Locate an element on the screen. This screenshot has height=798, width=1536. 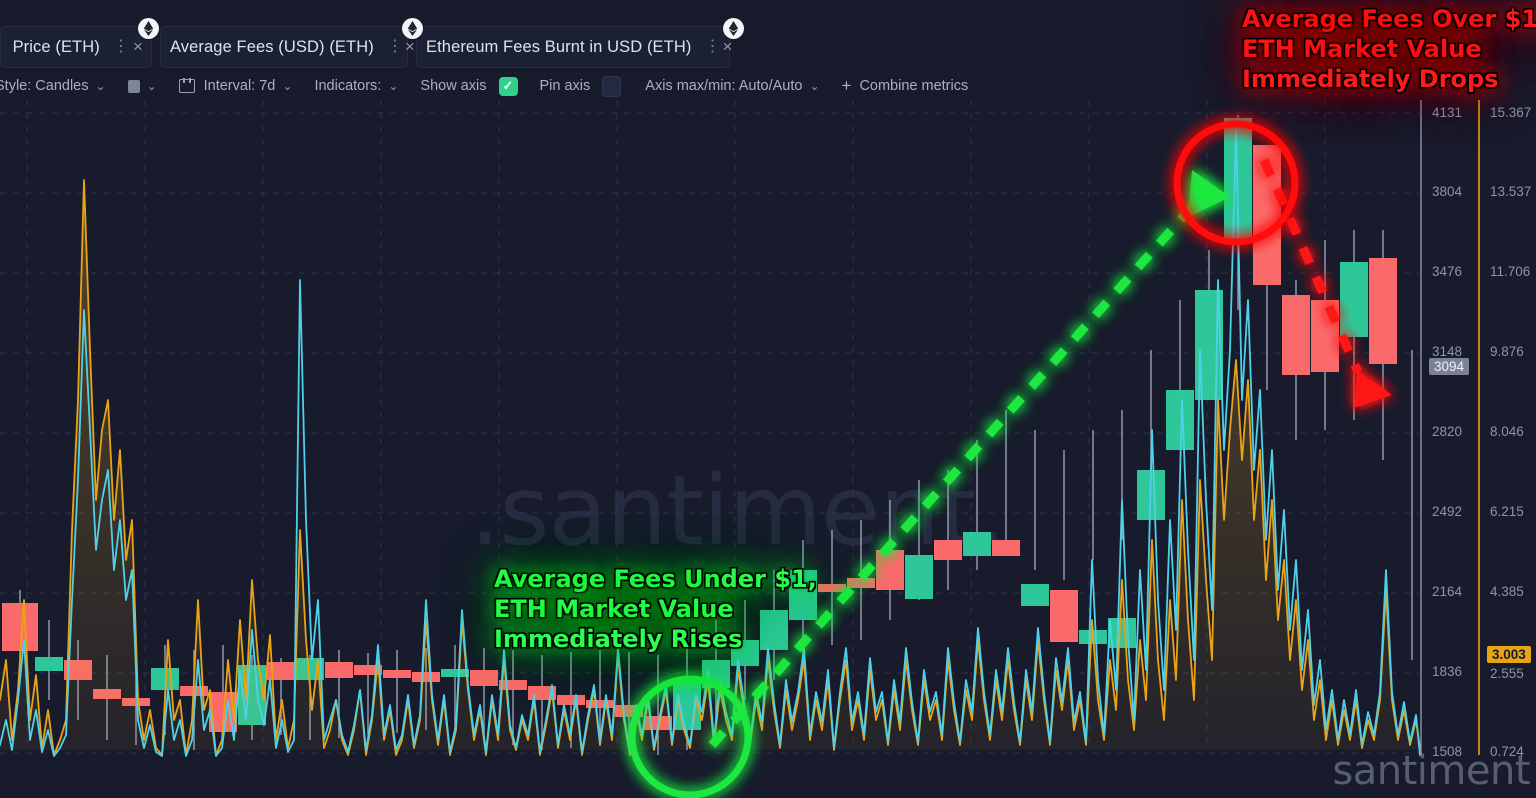
santiment-watermark: .santiment. is located at coordinates (738, 511).